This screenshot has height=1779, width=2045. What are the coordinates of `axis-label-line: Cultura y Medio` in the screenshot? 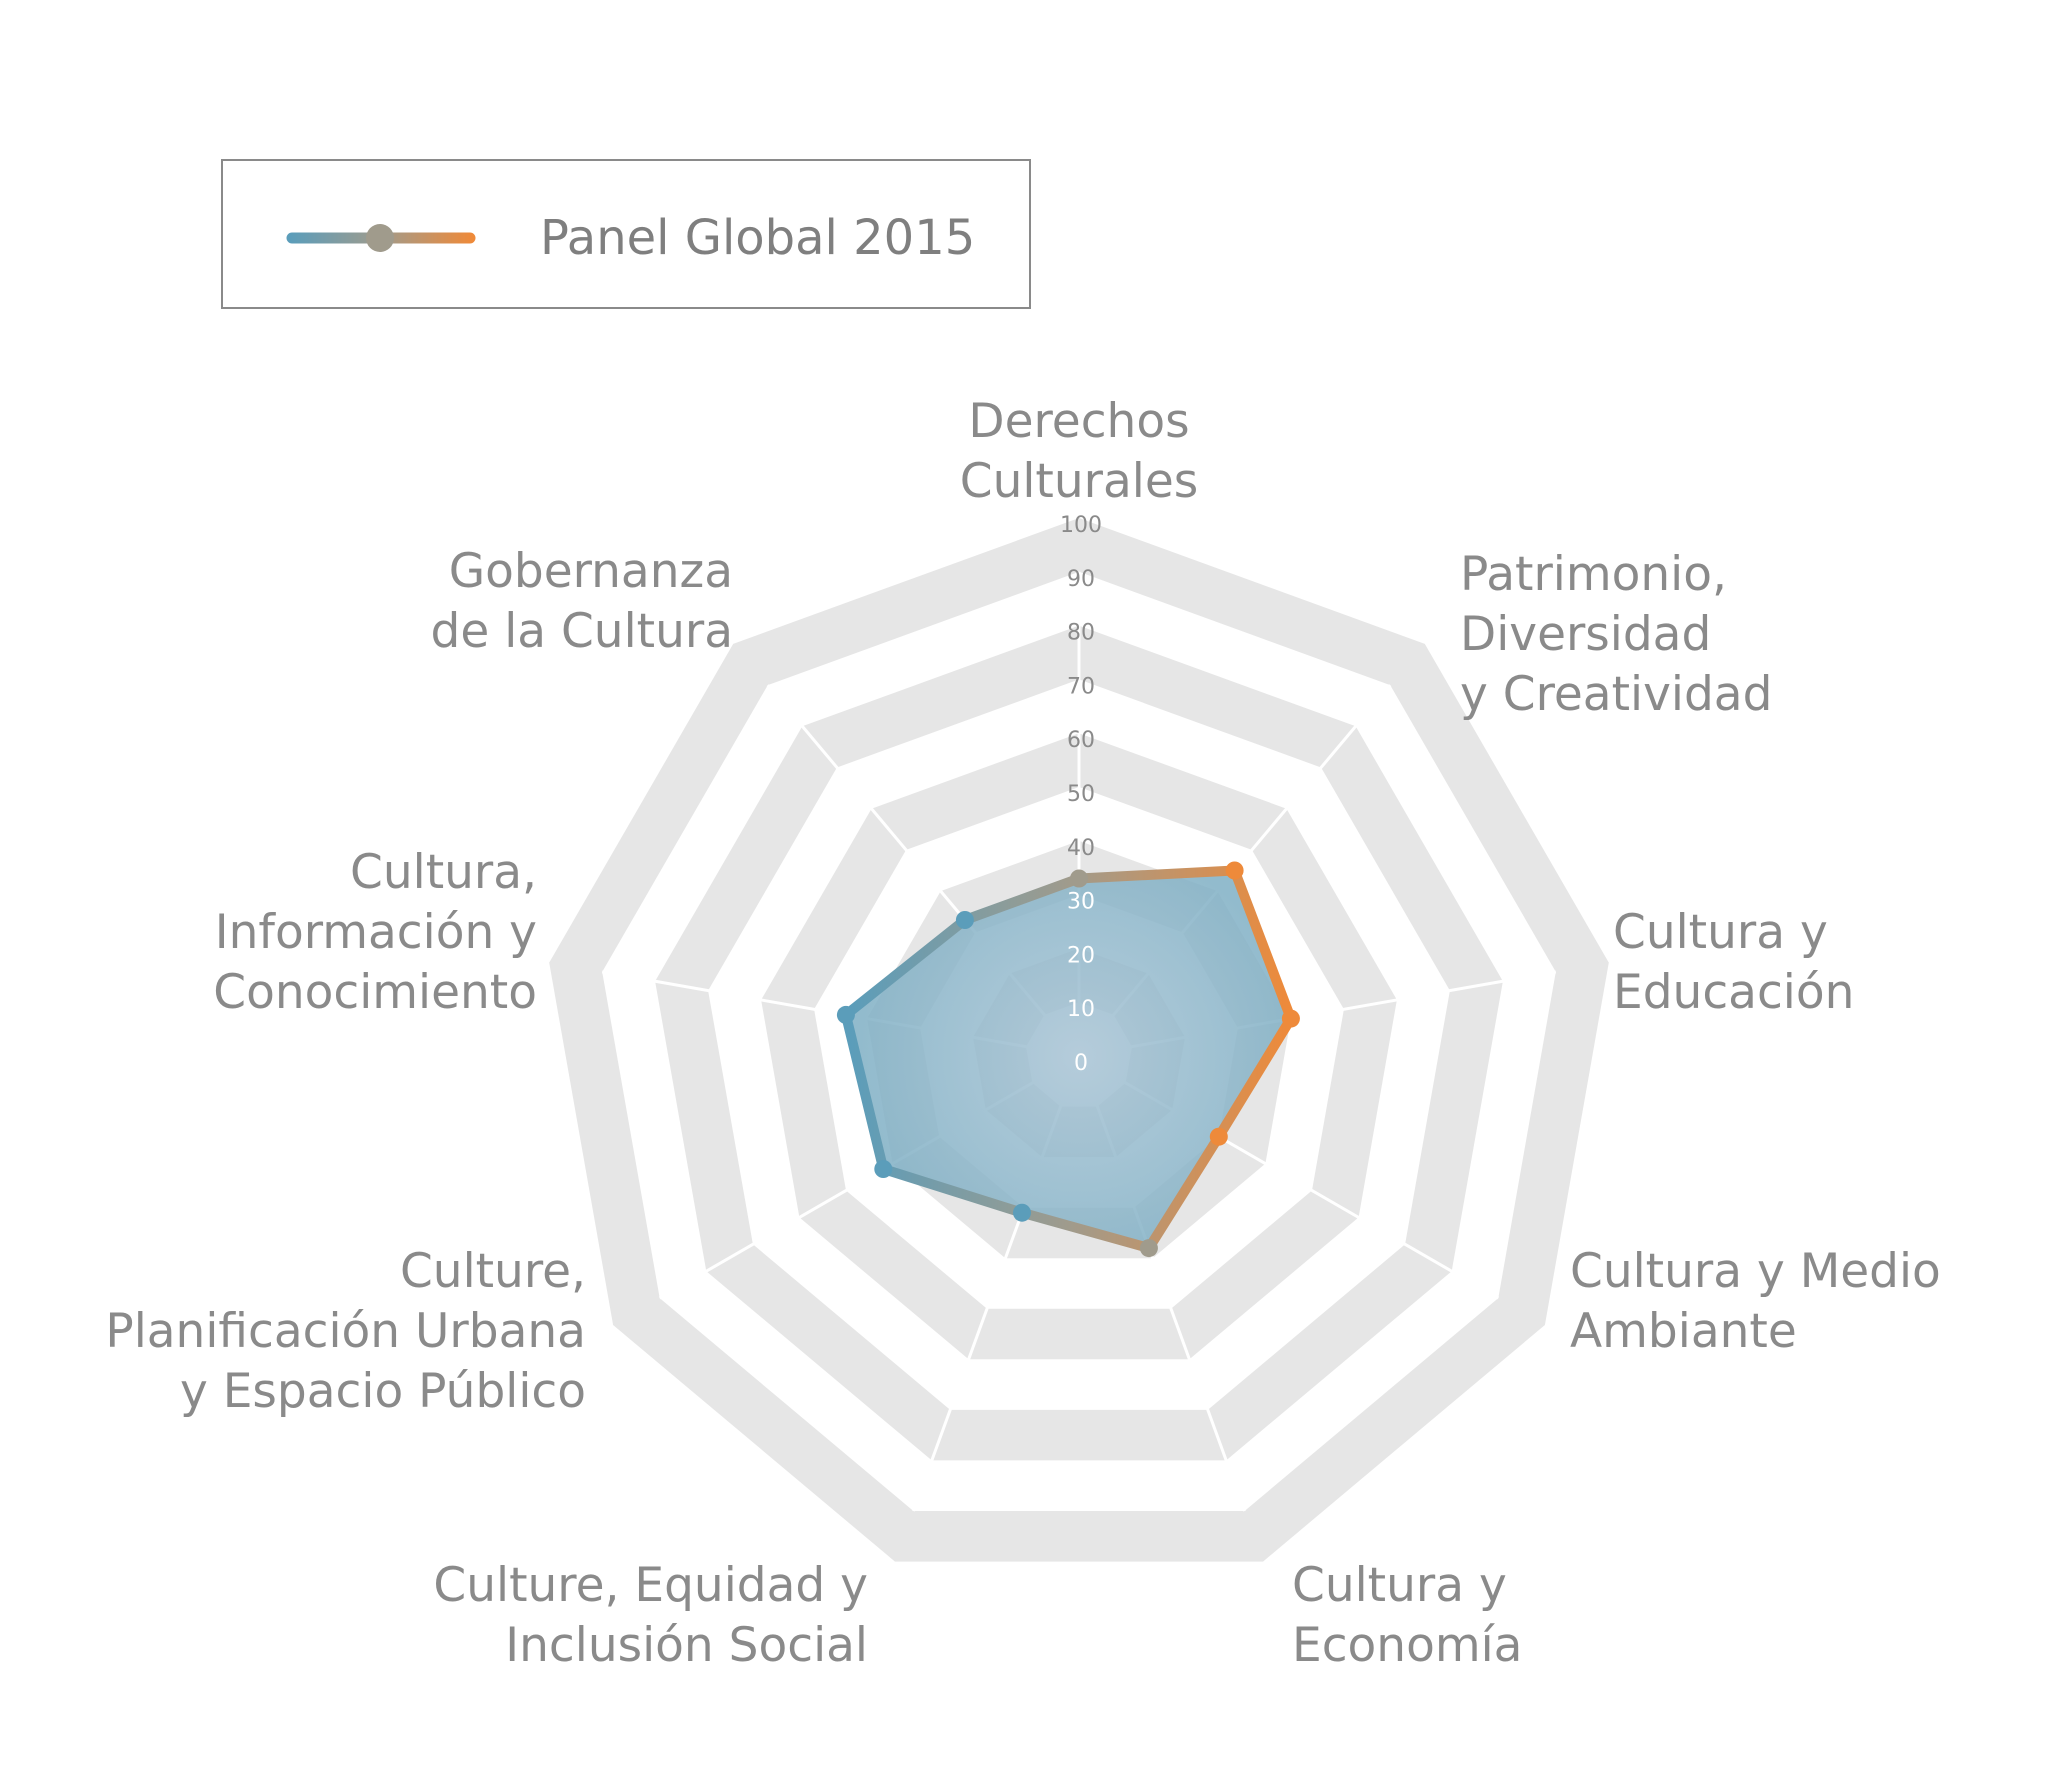 It's located at (1755, 1271).